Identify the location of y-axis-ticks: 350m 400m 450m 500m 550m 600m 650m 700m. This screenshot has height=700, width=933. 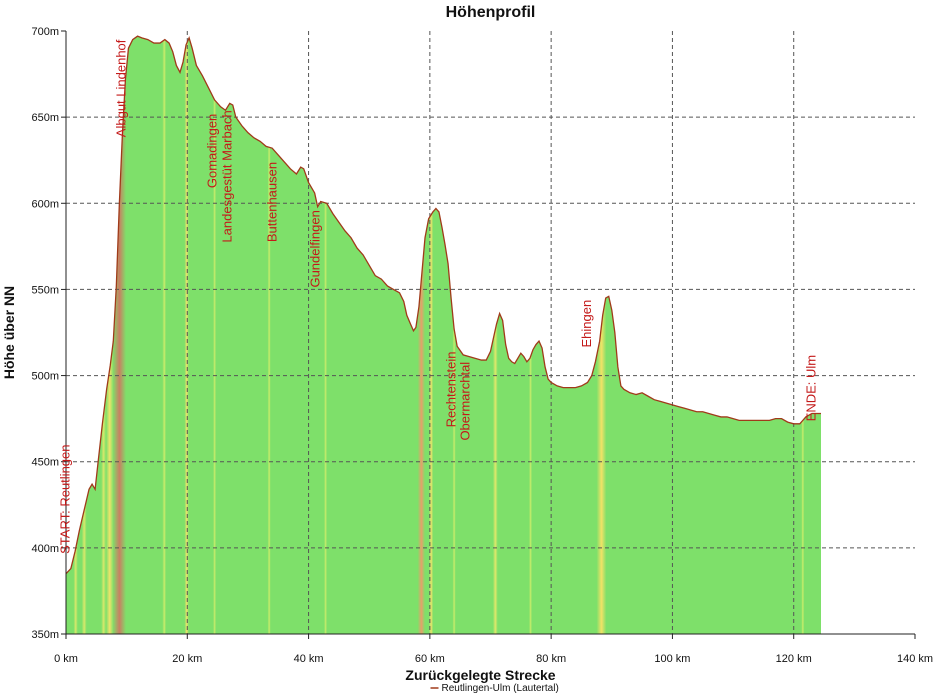
(48, 333).